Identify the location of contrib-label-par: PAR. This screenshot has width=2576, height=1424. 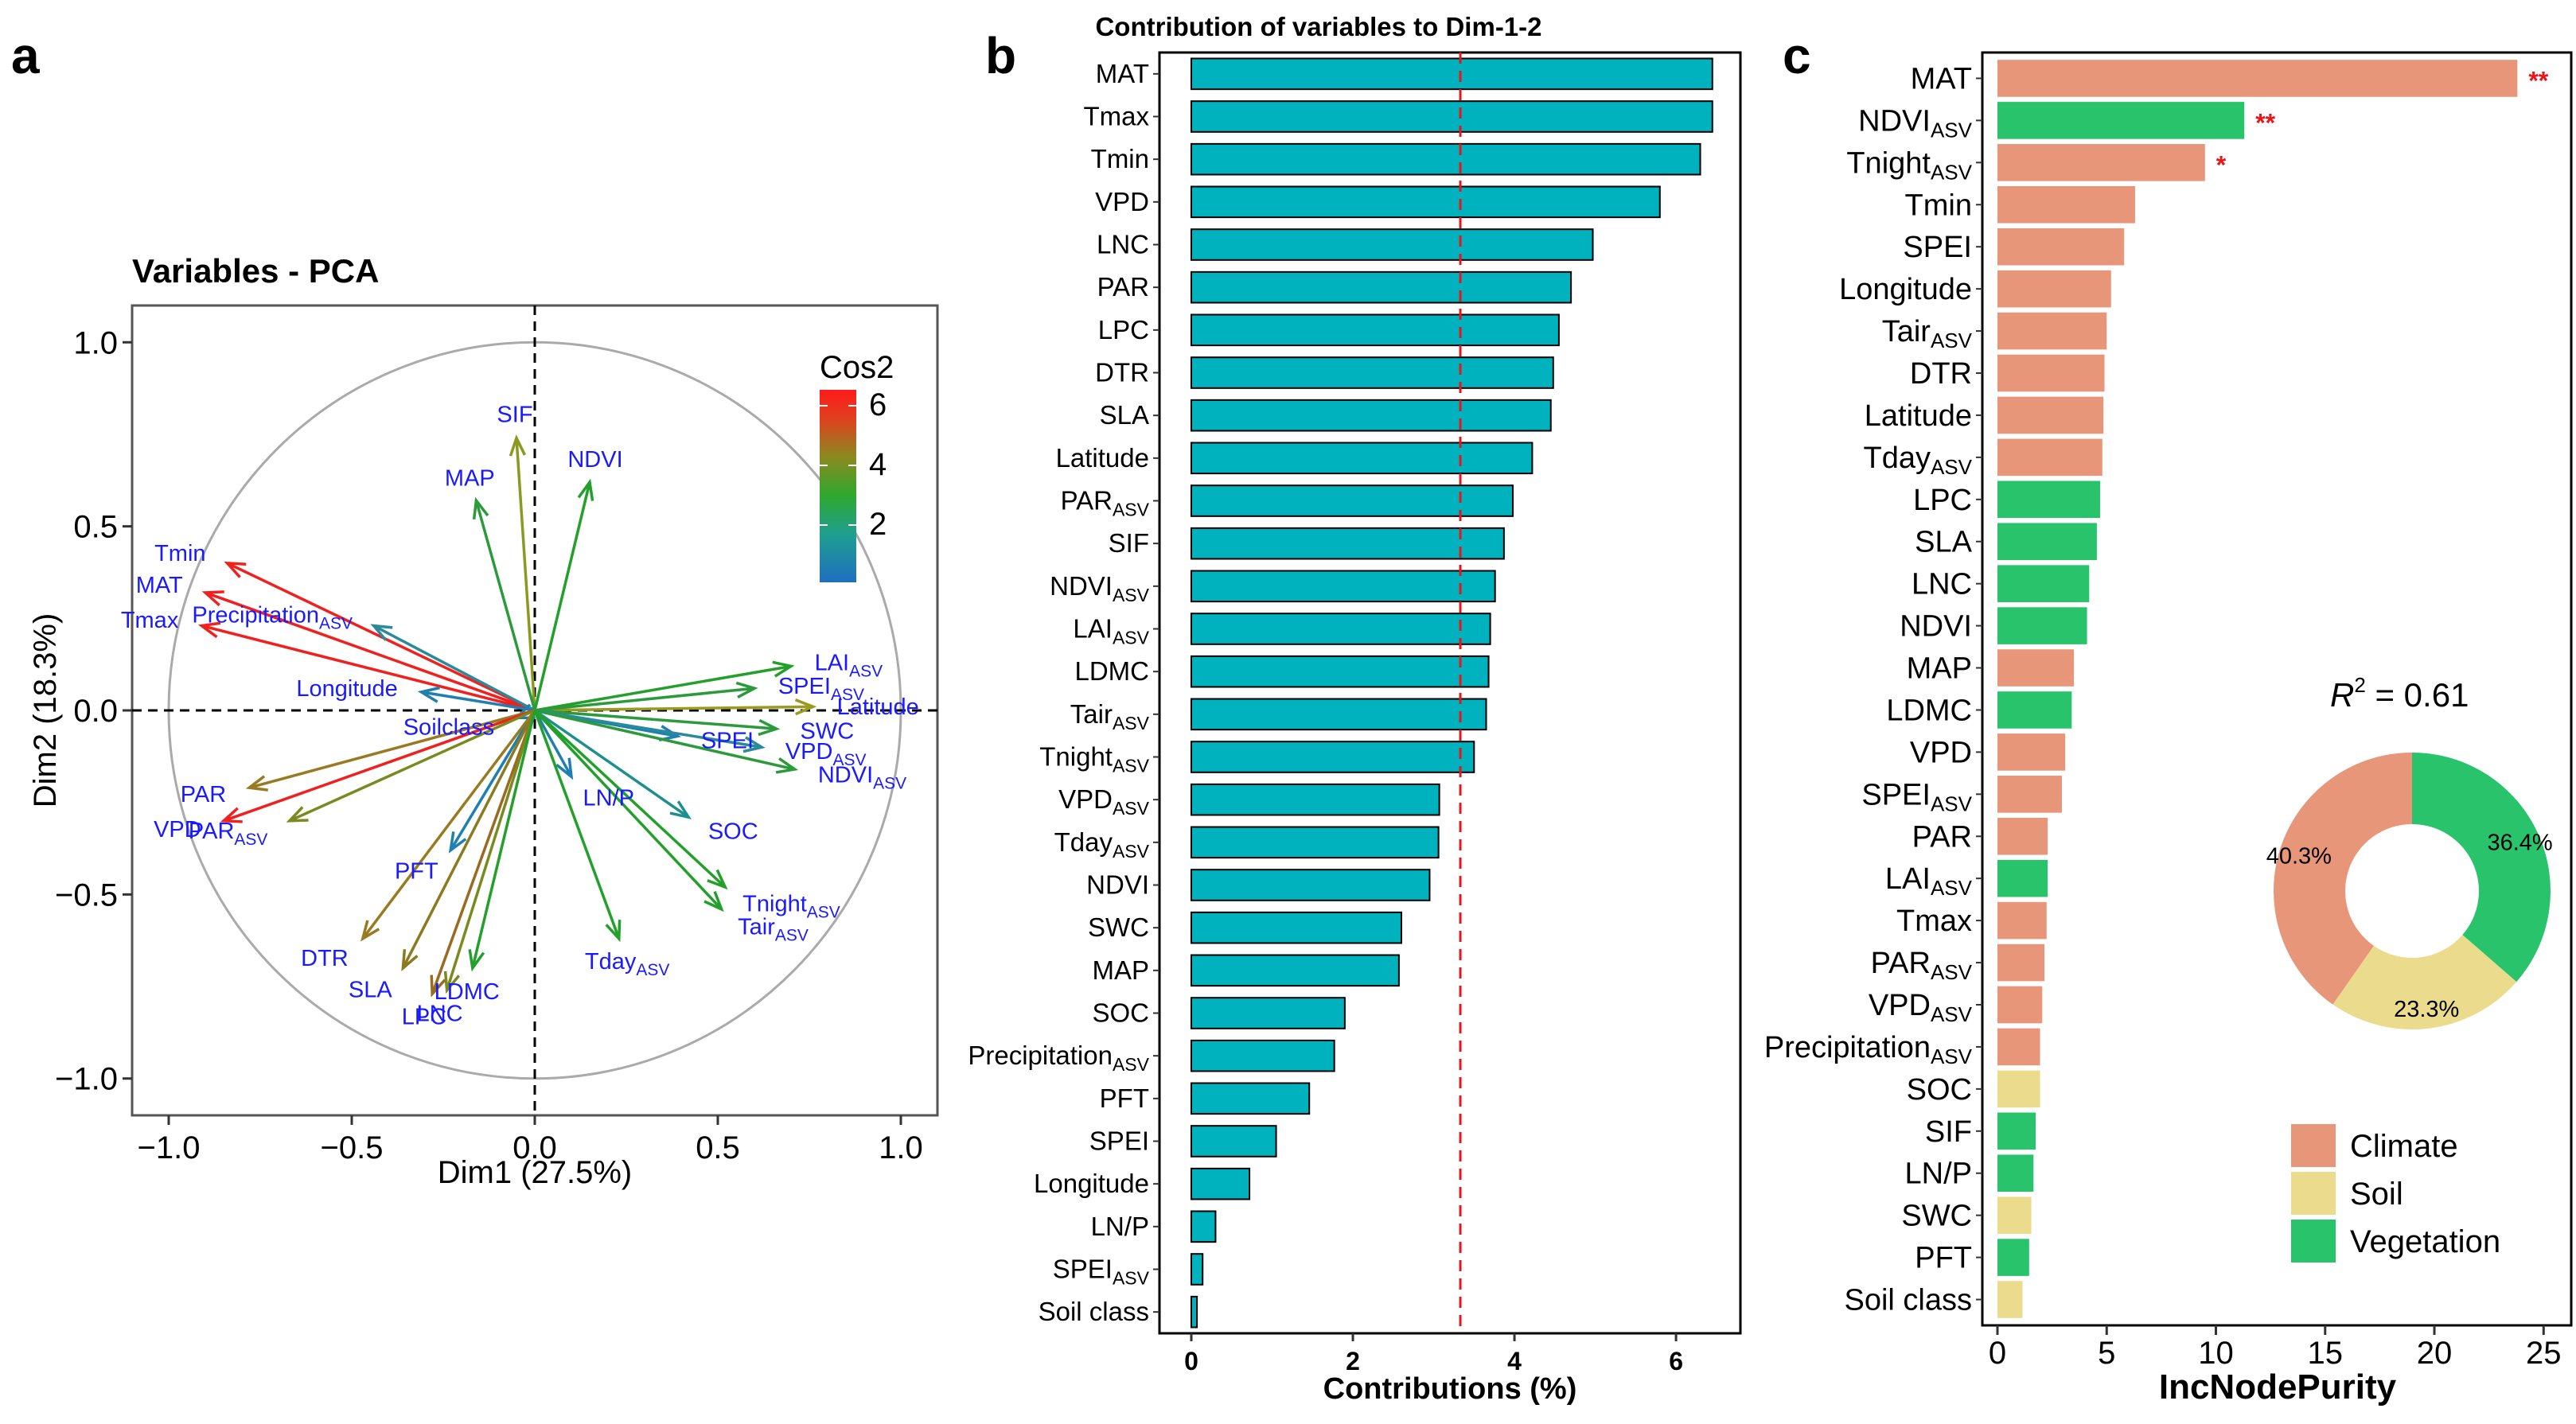
(1123, 287).